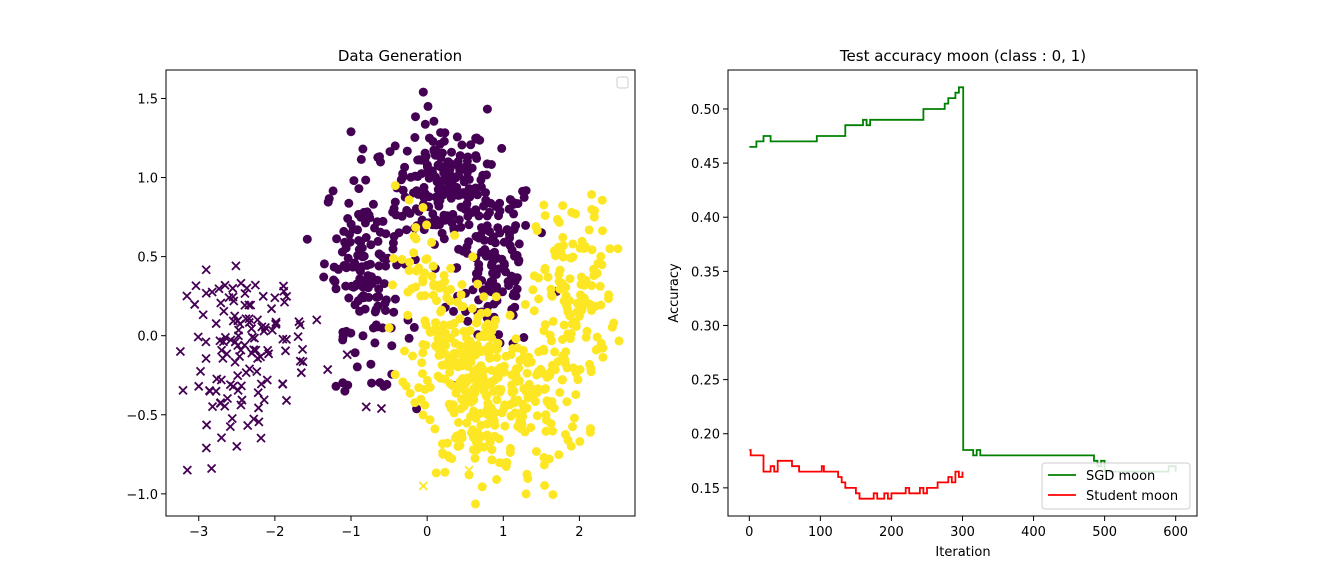 This screenshot has width=1330, height=580. I want to click on accuracy-xtick-label: 600, so click(1175, 532).